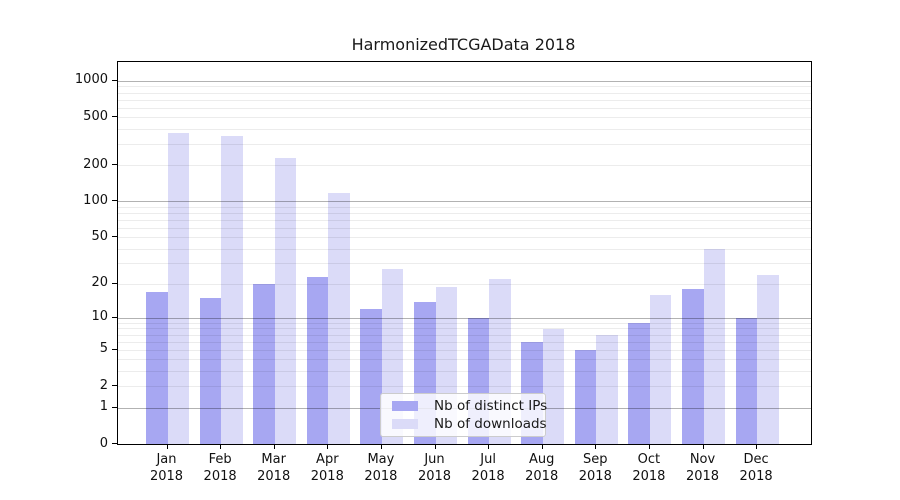 The width and height of the screenshot is (900, 500). Describe the element at coordinates (157, 368) in the screenshot. I see `bar-nb-of-distinct-ips-jan` at that location.